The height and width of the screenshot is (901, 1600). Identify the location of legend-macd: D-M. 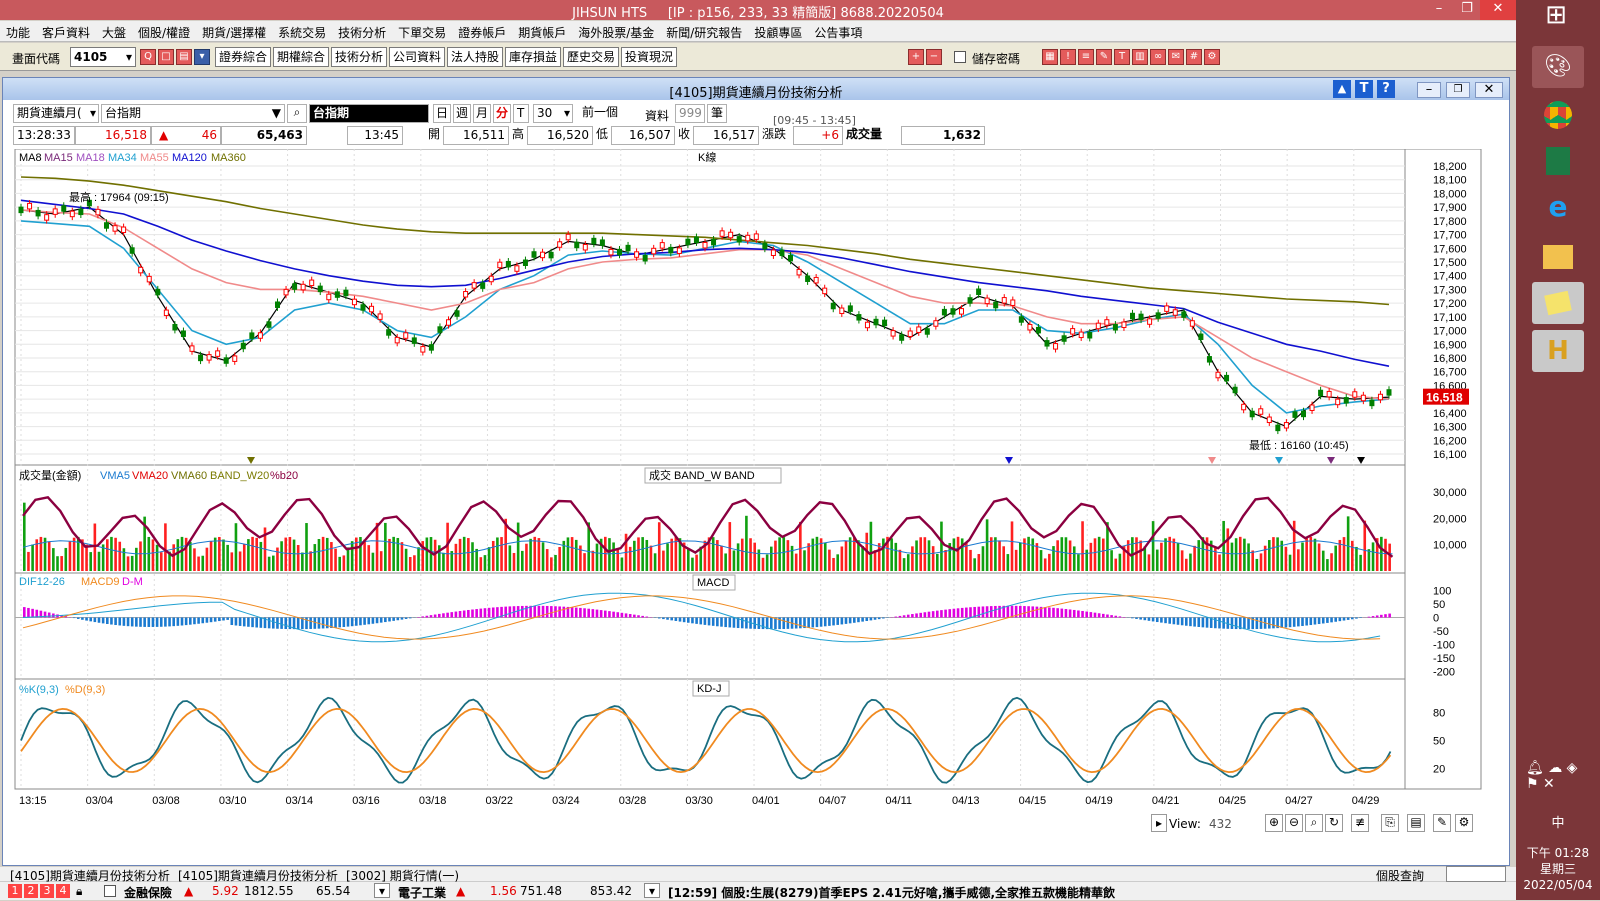
(132, 582).